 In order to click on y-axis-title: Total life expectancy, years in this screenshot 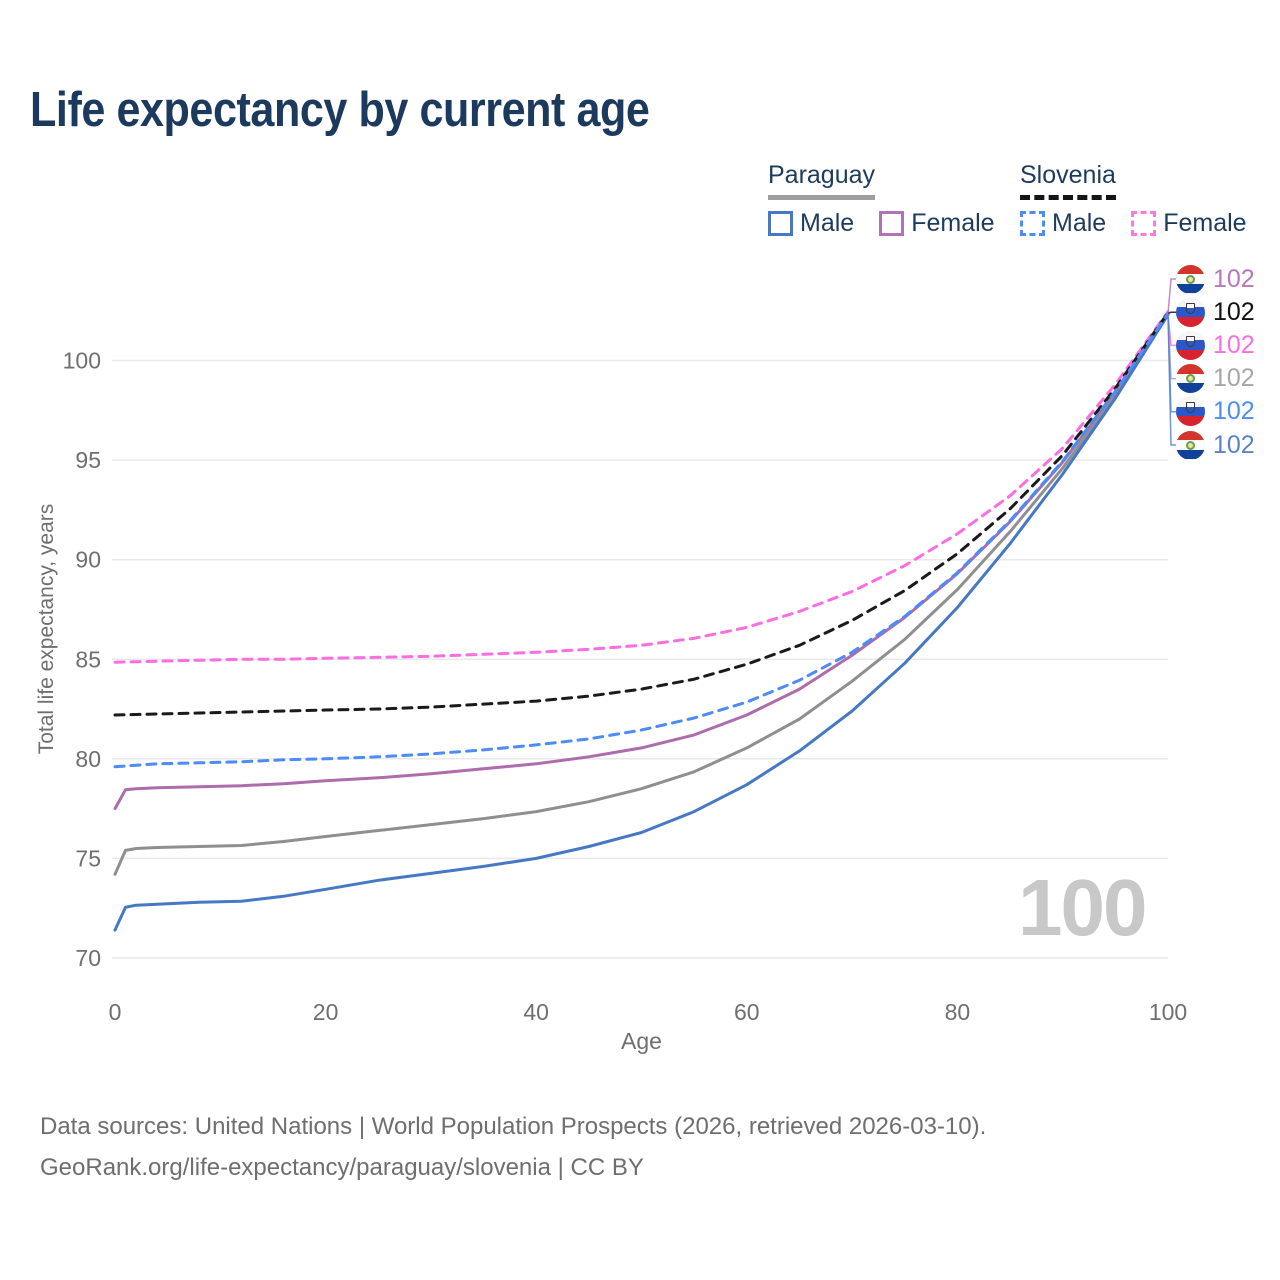, I will do `click(46, 629)`.